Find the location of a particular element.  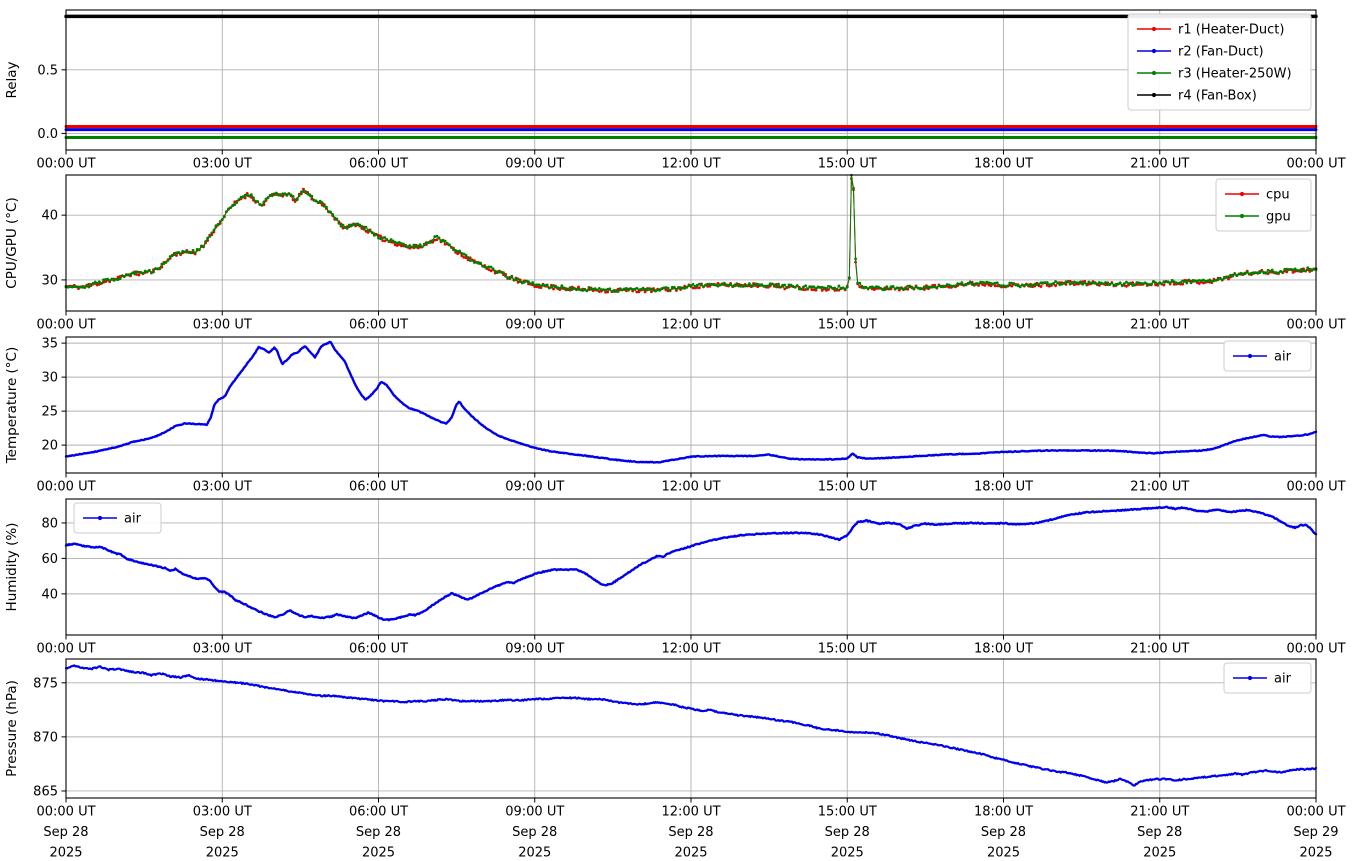

legend-label: r3 (Heater-250W) is located at coordinates (1235, 74).